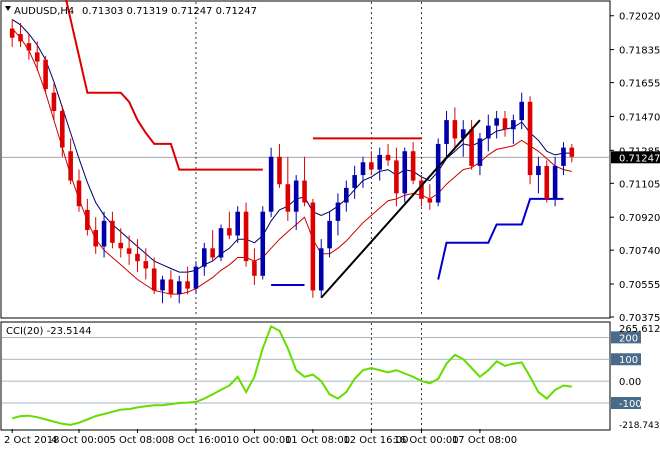  What do you see at coordinates (630, 404) in the screenshot?
I see `cci-level-label: -100` at bounding box center [630, 404].